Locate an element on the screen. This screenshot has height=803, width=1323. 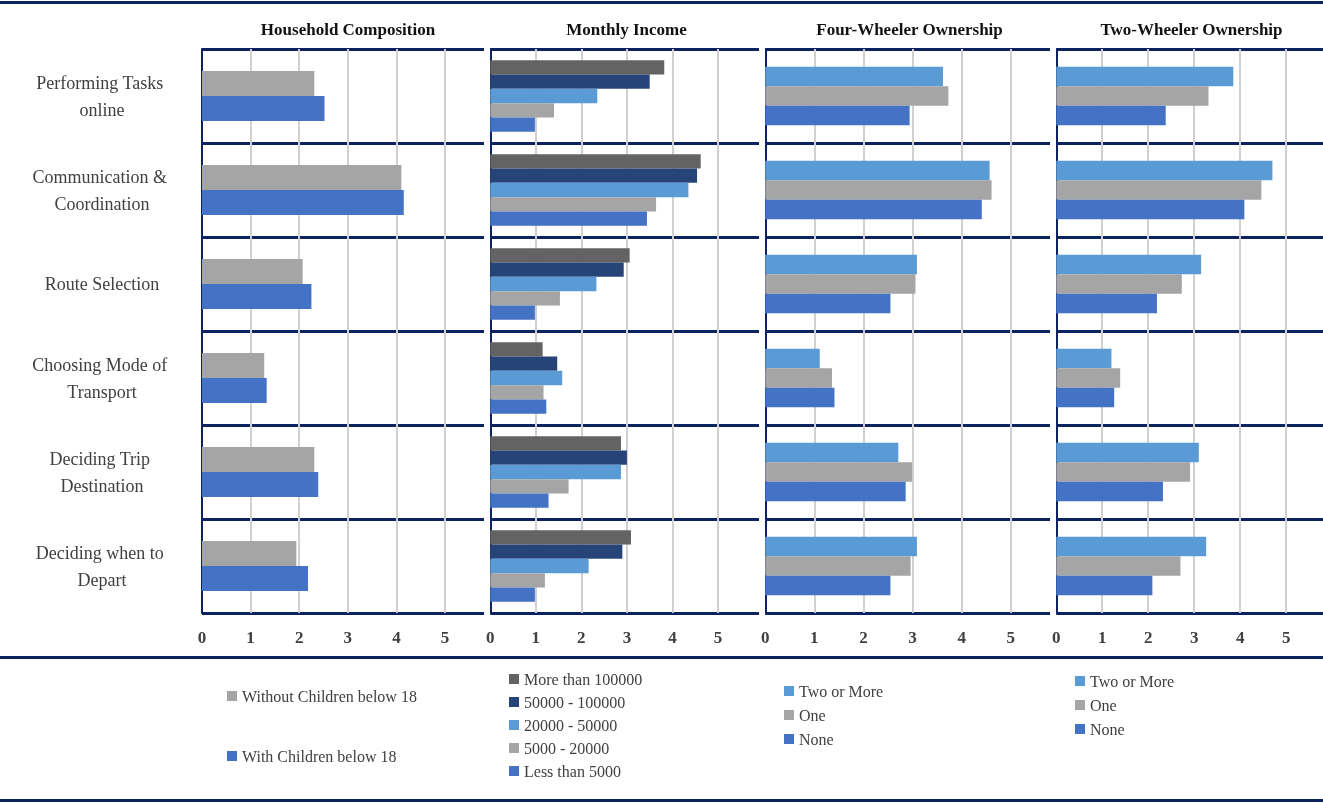
y-tick-label: Communication & Coordination is located at coordinates (102, 190).